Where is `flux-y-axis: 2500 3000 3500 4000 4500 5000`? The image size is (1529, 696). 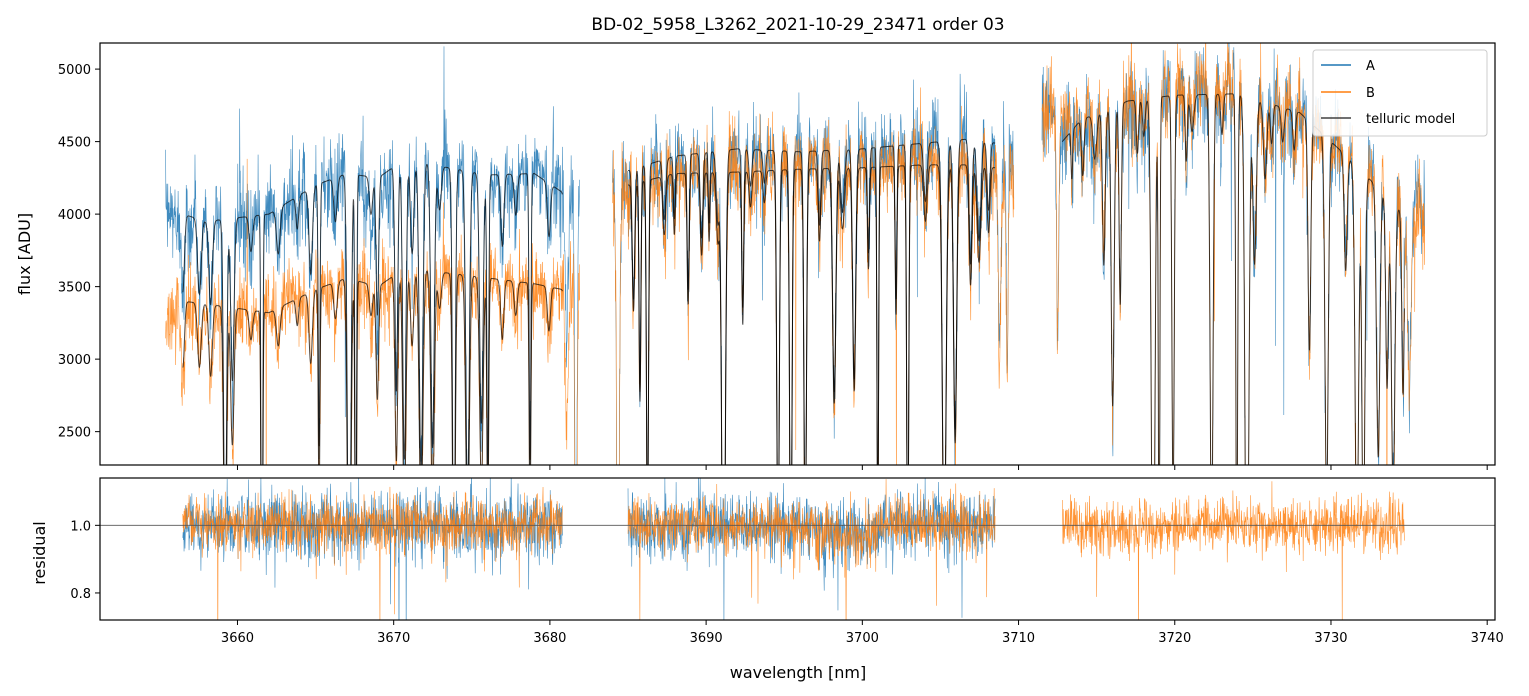 flux-y-axis: 2500 3000 3500 4000 4500 5000 is located at coordinates (79, 252).